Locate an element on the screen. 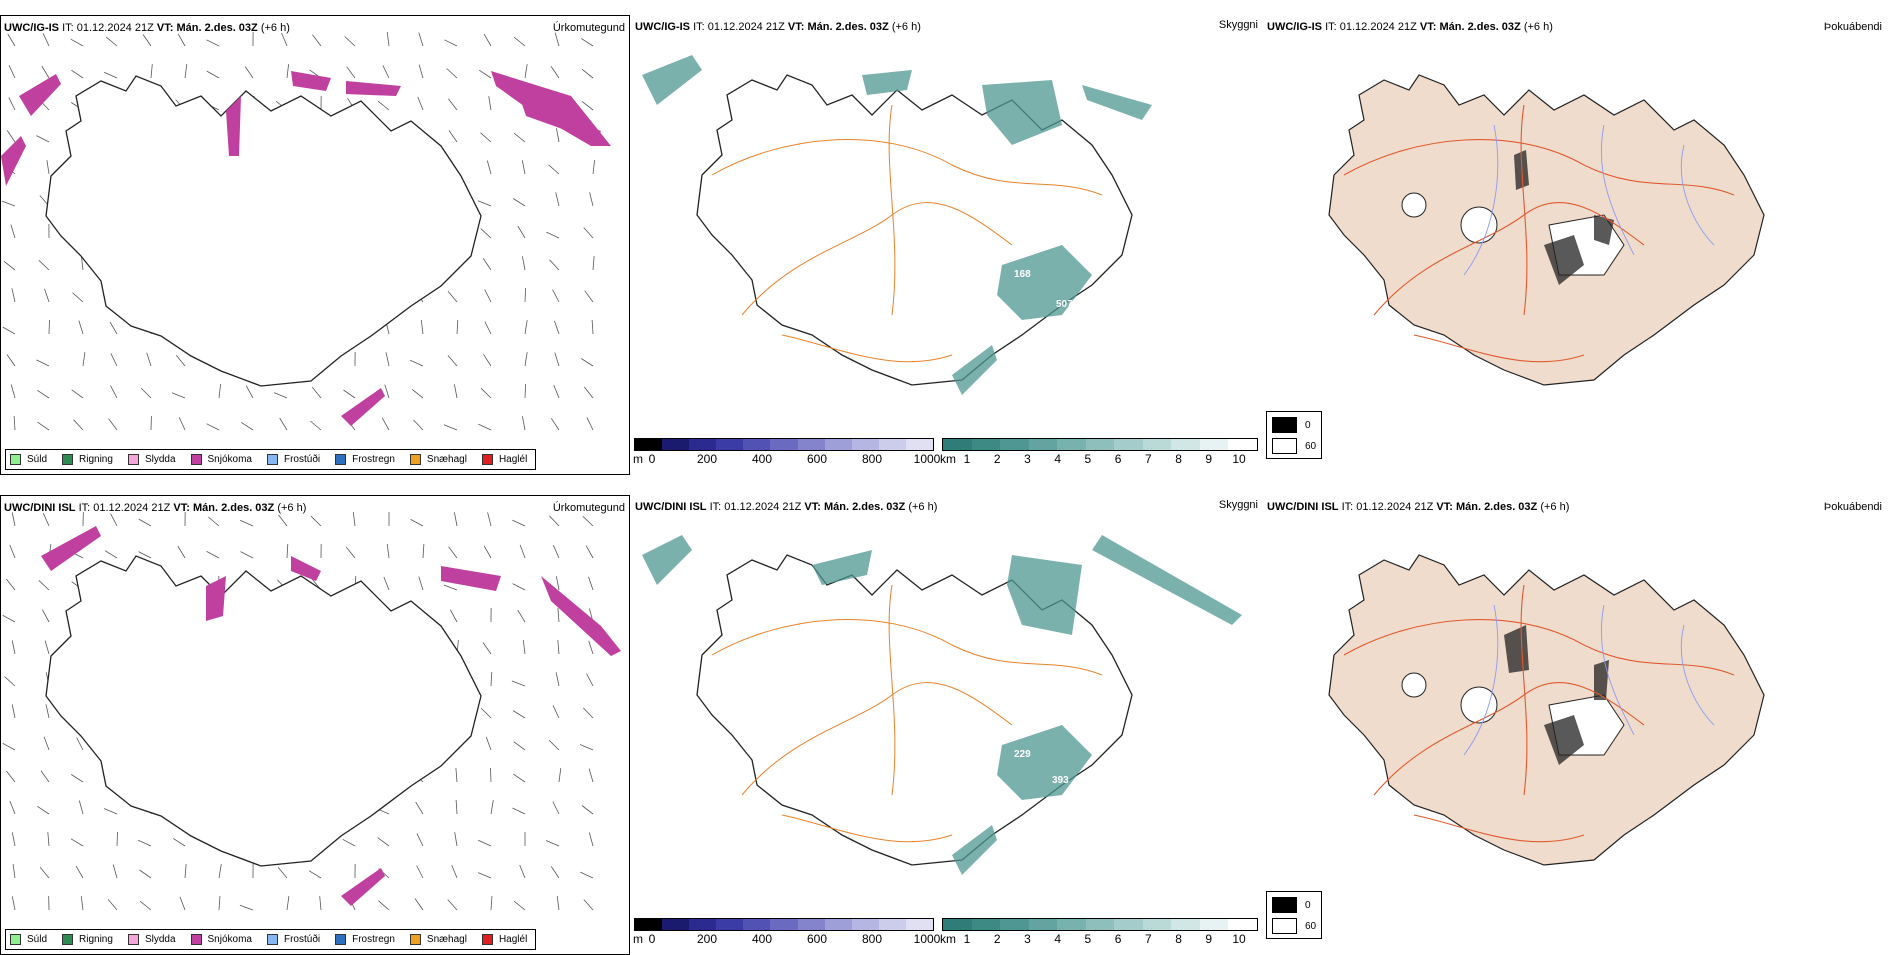 Image resolution: width=1900 pixels, height=955 pixels. colorbar-tick: 8 is located at coordinates (1178, 939).